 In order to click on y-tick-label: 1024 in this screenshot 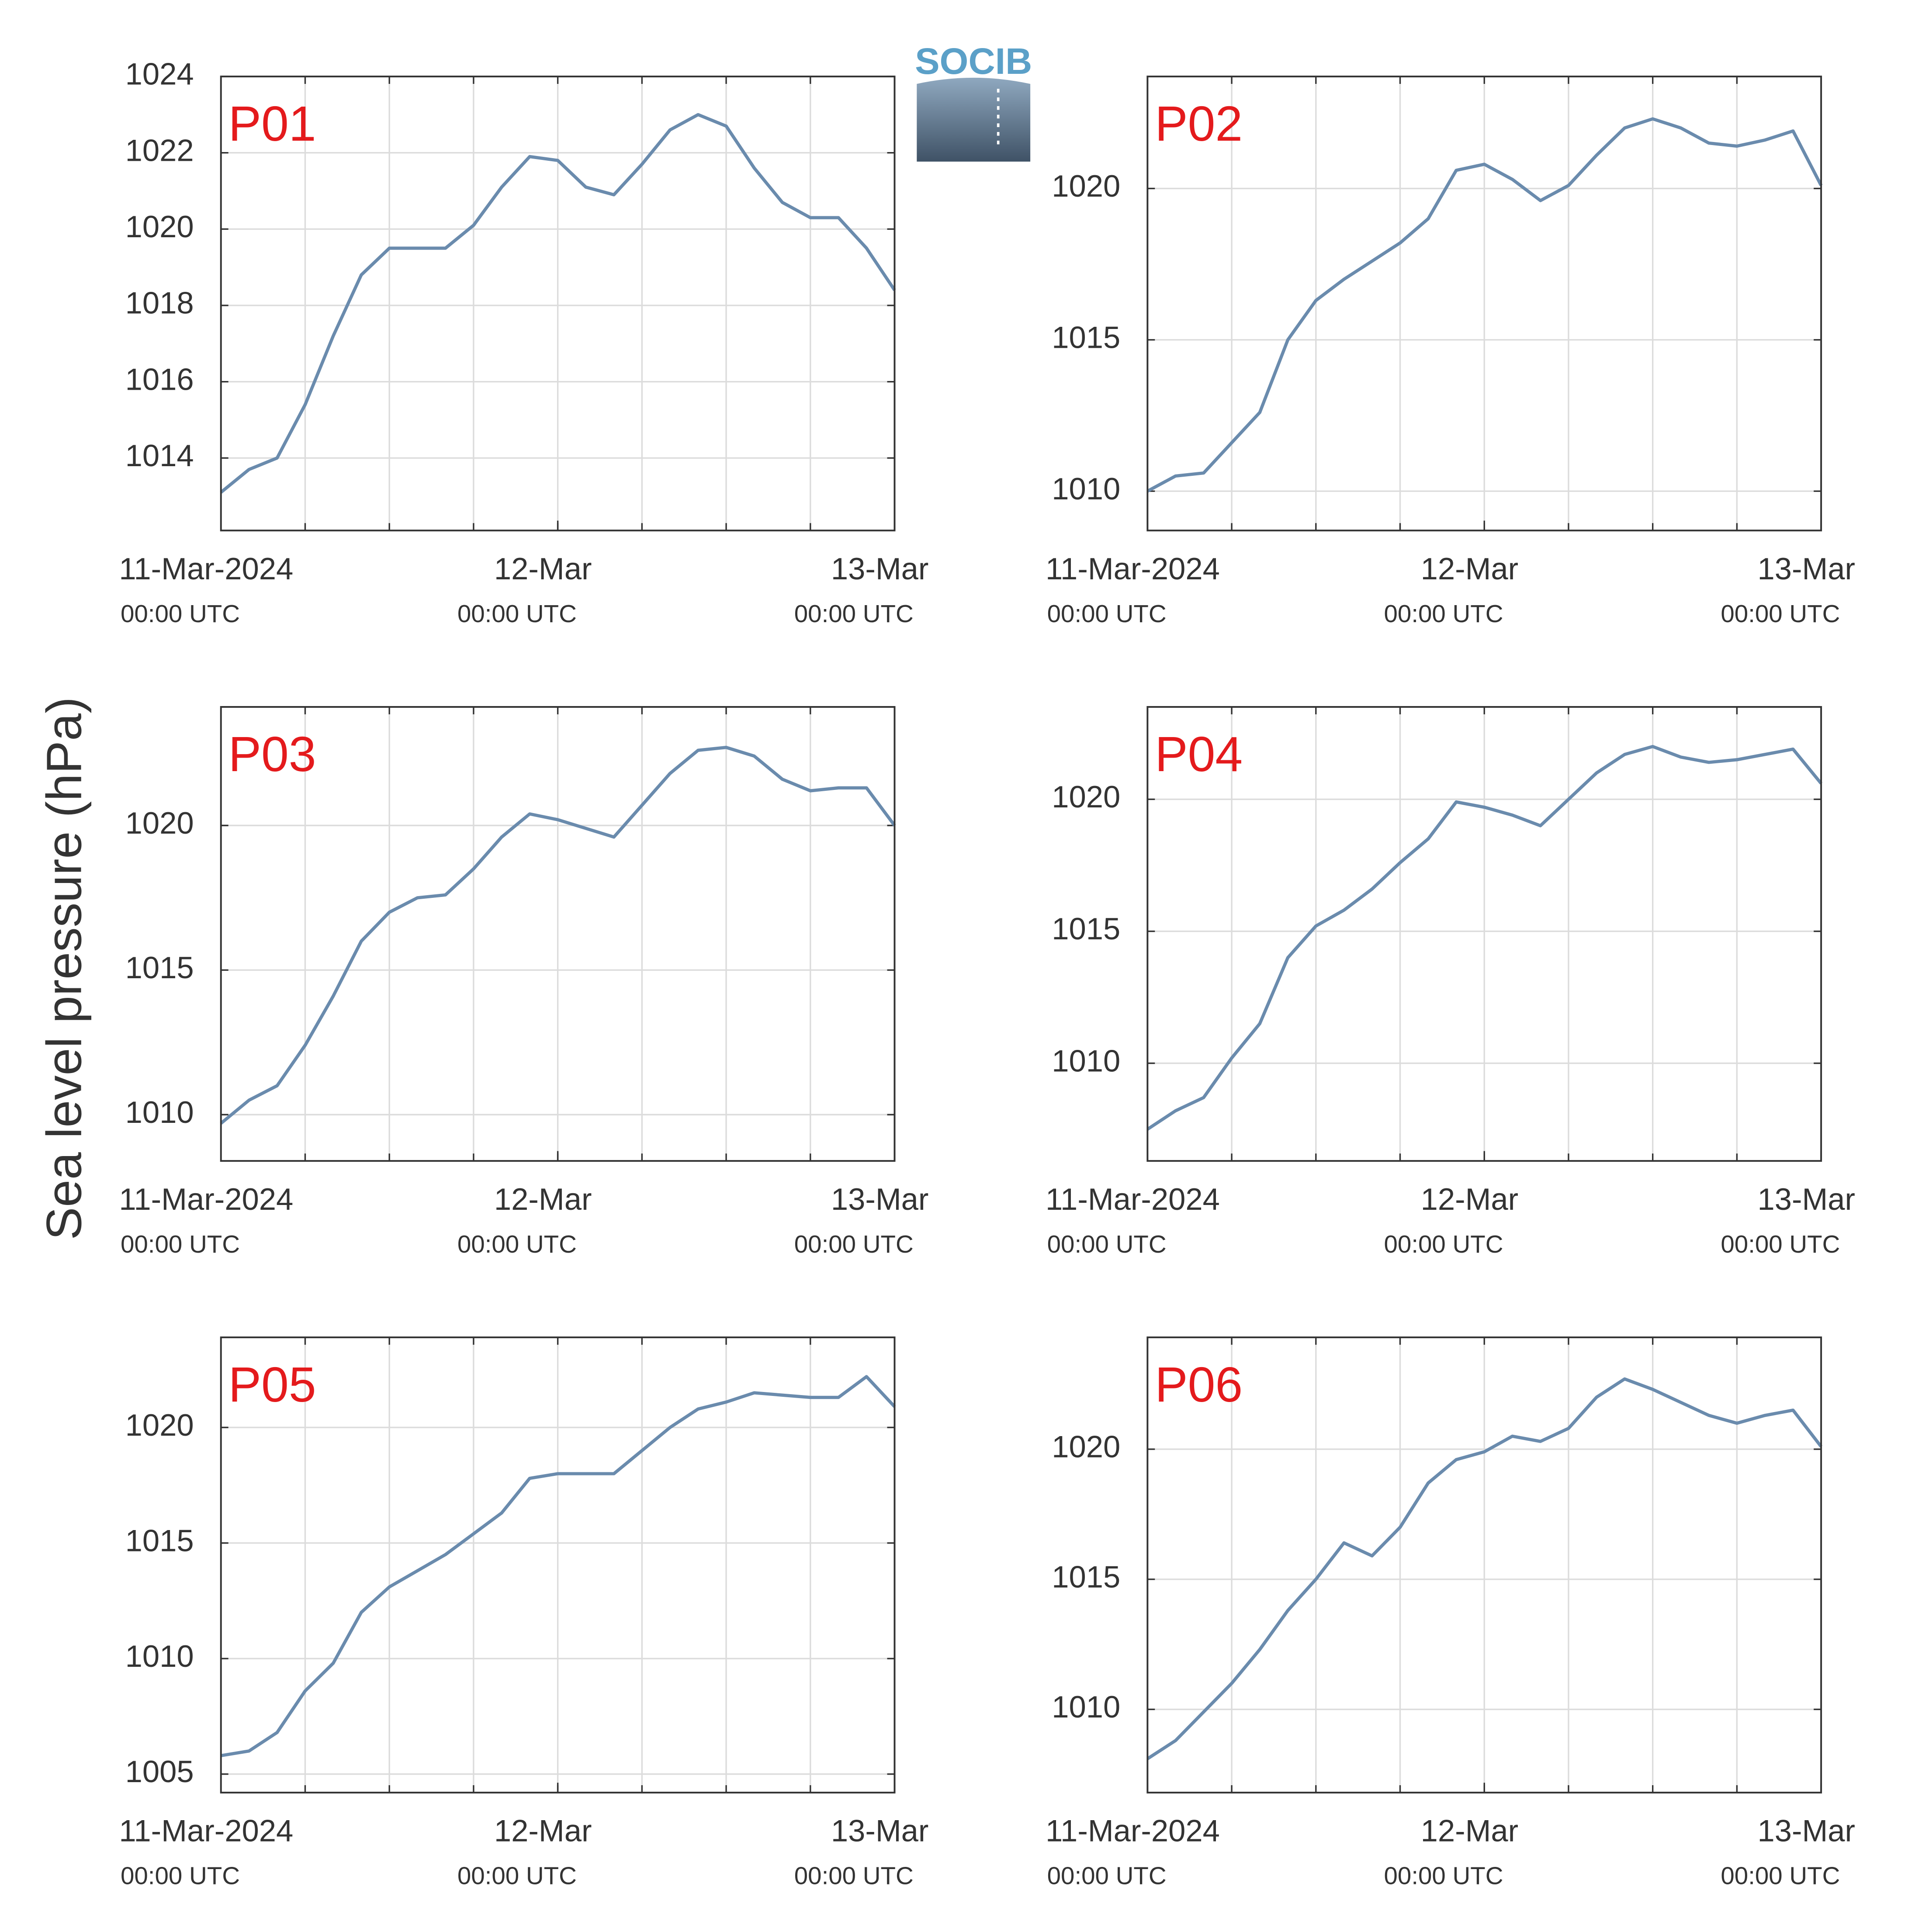, I will do `click(159, 74)`.